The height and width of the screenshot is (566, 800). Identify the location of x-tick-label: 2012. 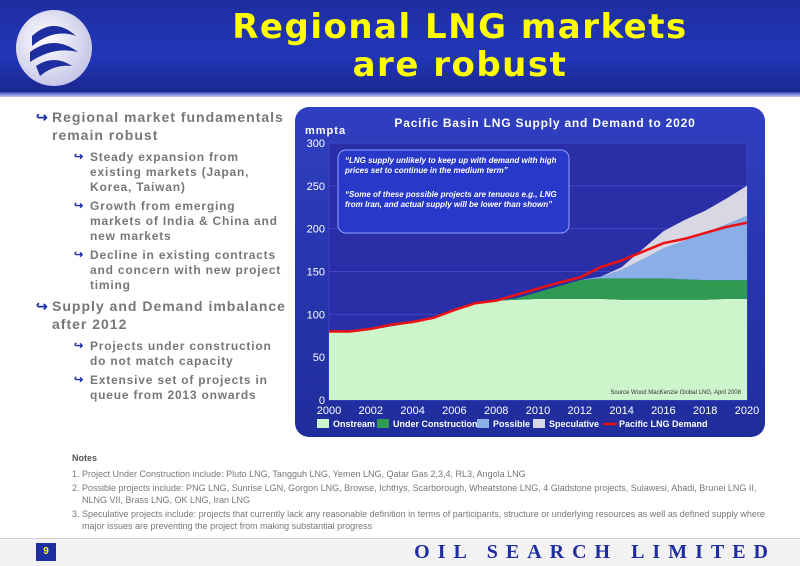
(580, 411).